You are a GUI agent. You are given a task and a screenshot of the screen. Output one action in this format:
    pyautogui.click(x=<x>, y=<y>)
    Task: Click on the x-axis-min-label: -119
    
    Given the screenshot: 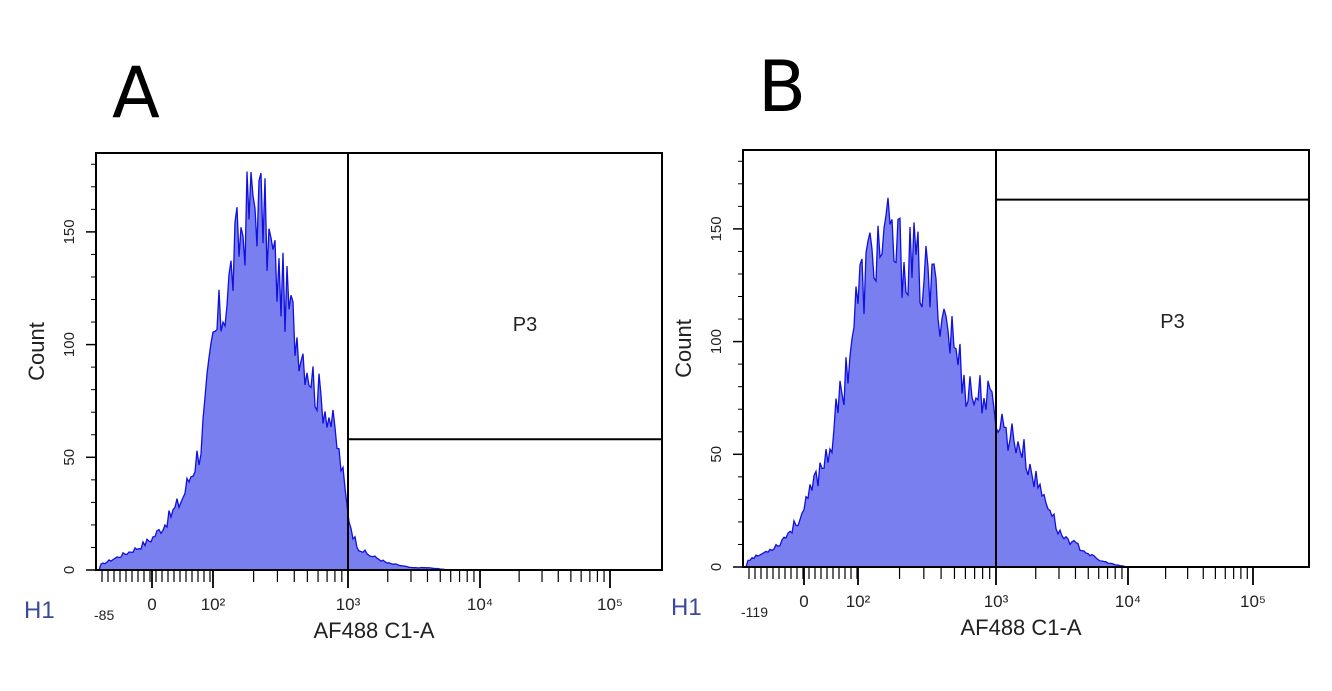 What is the action you would take?
    pyautogui.click(x=754, y=612)
    